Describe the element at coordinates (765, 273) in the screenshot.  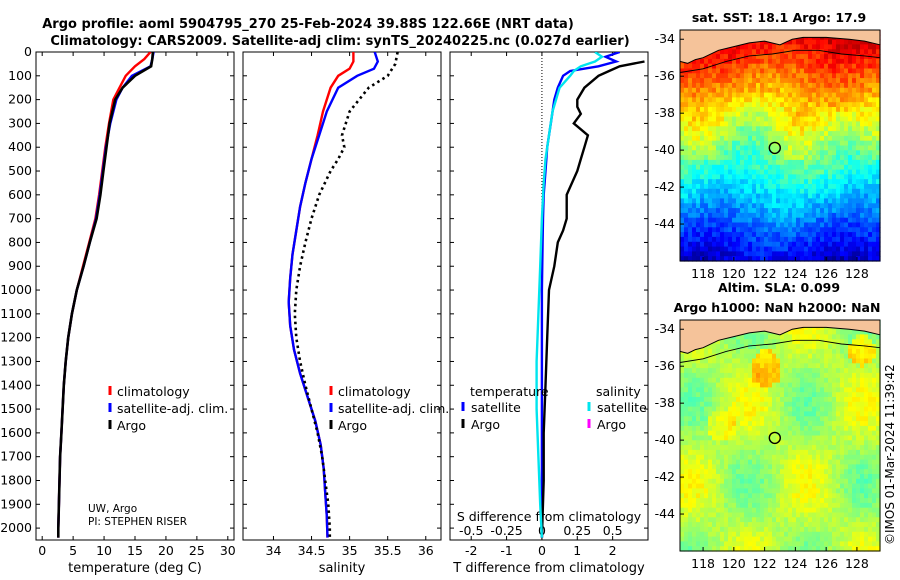
I see `lon-tick-label: 122` at that location.